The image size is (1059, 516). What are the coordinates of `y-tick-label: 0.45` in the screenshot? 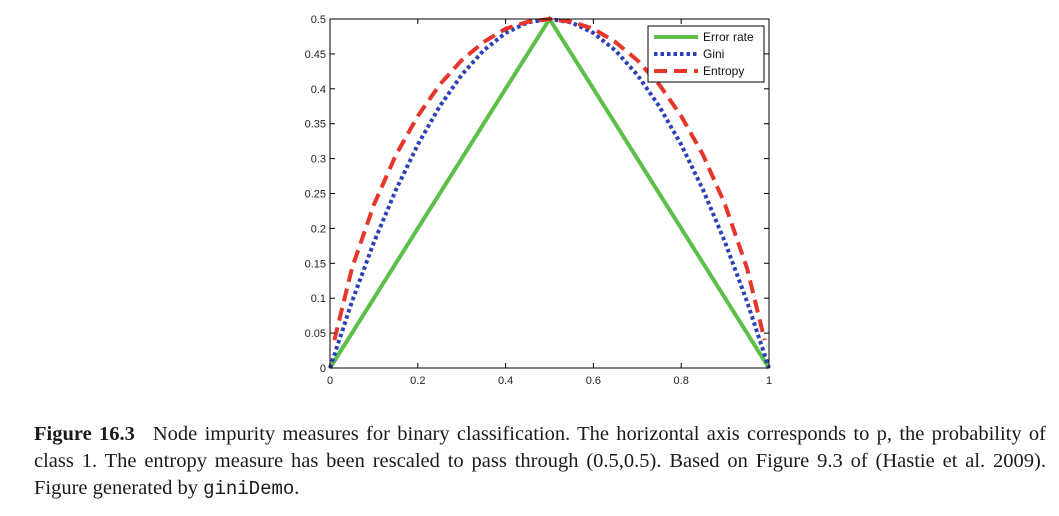 It's located at (315, 55).